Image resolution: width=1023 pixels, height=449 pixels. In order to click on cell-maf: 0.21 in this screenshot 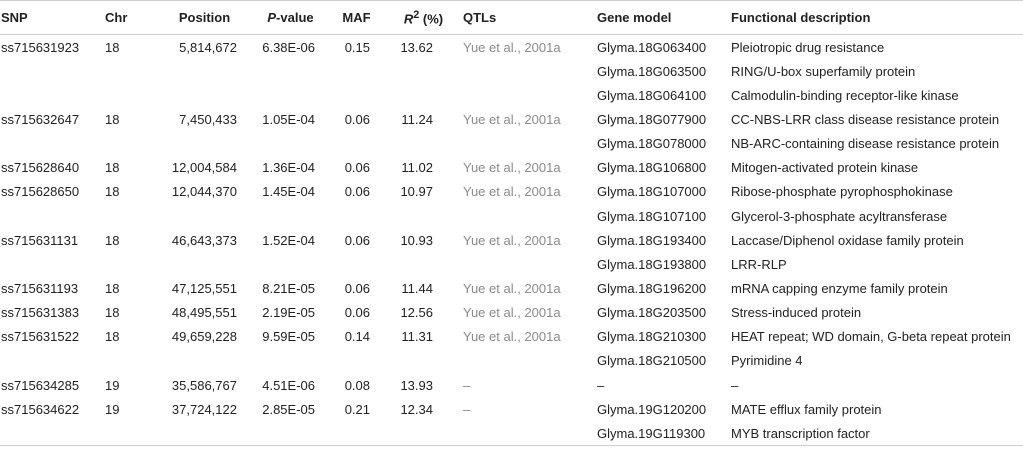, I will do `click(357, 409)`.